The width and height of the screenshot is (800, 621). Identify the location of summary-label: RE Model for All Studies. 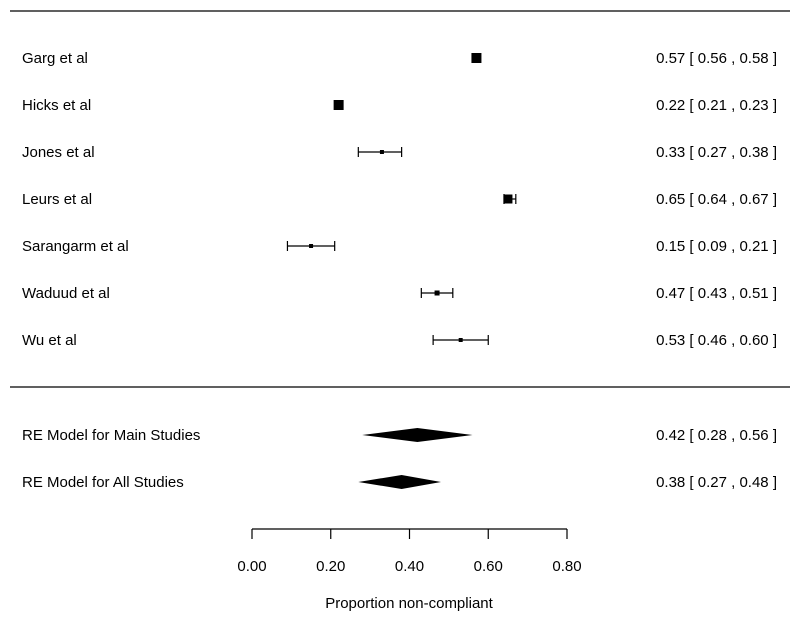
(103, 482).